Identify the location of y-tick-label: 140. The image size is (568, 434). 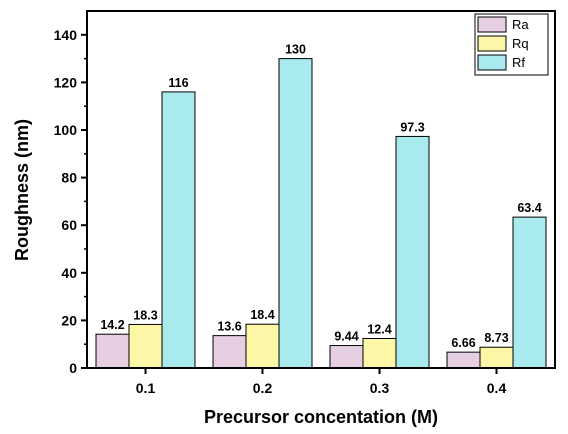
(66, 35).